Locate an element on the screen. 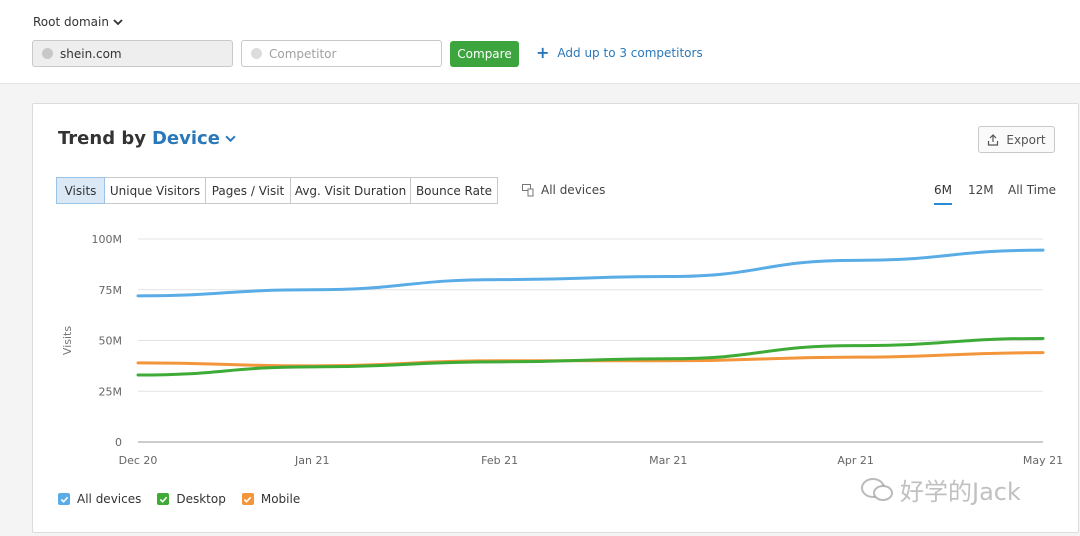 Image resolution: width=1080 pixels, height=536 pixels. range-all-time: All Time is located at coordinates (1032, 190).